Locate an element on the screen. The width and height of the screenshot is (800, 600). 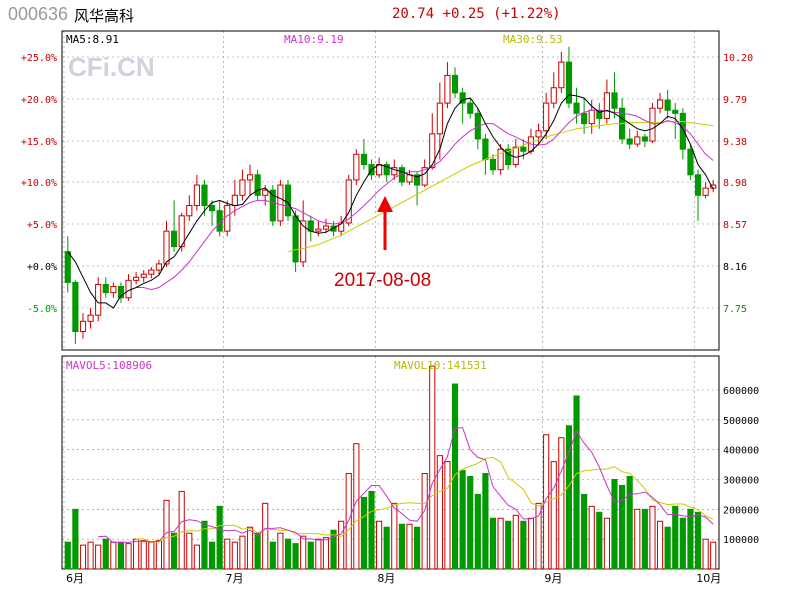
x-tick-label: 6月 is located at coordinates (75, 578).